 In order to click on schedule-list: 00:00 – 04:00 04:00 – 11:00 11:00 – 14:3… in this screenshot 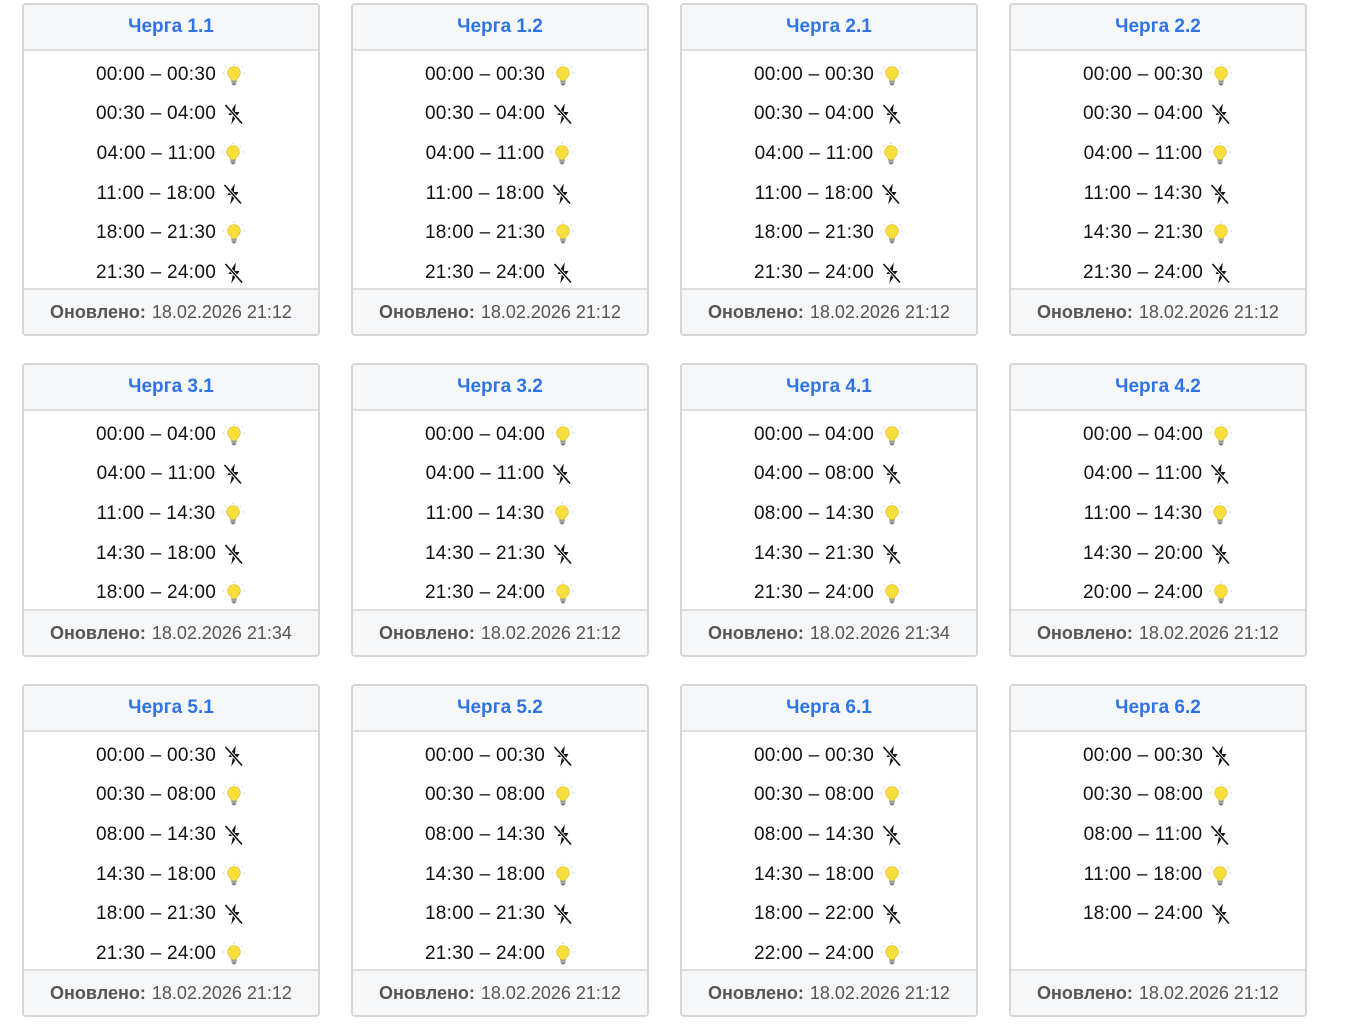, I will do `click(500, 512)`.